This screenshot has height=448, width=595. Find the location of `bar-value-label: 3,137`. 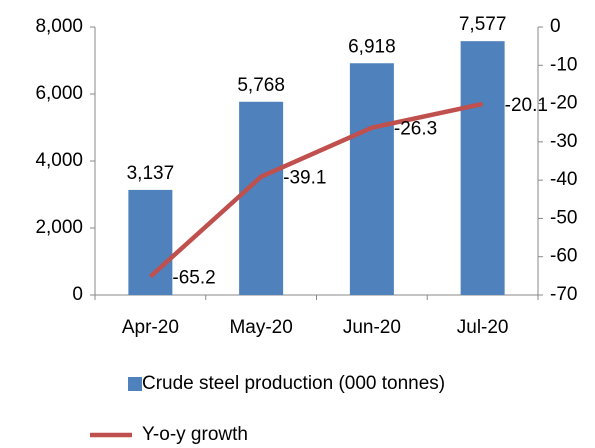

bar-value-label: 3,137 is located at coordinates (151, 173).